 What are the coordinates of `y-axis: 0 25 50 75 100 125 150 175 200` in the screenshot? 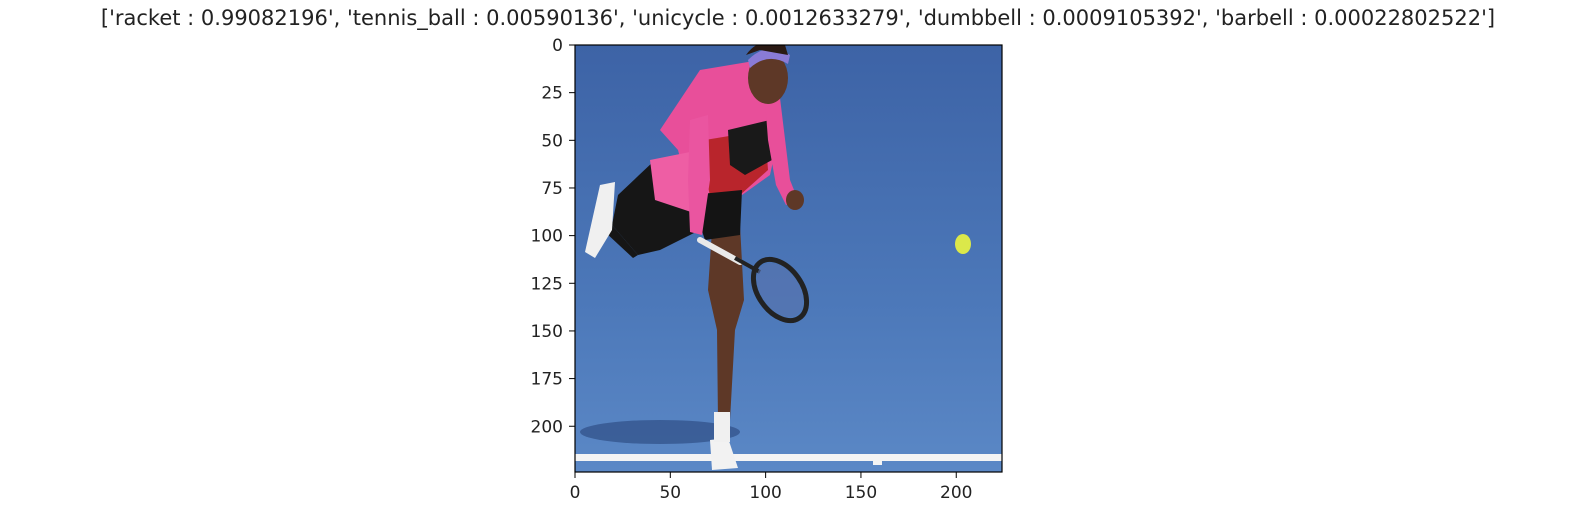 It's located at (553, 236).